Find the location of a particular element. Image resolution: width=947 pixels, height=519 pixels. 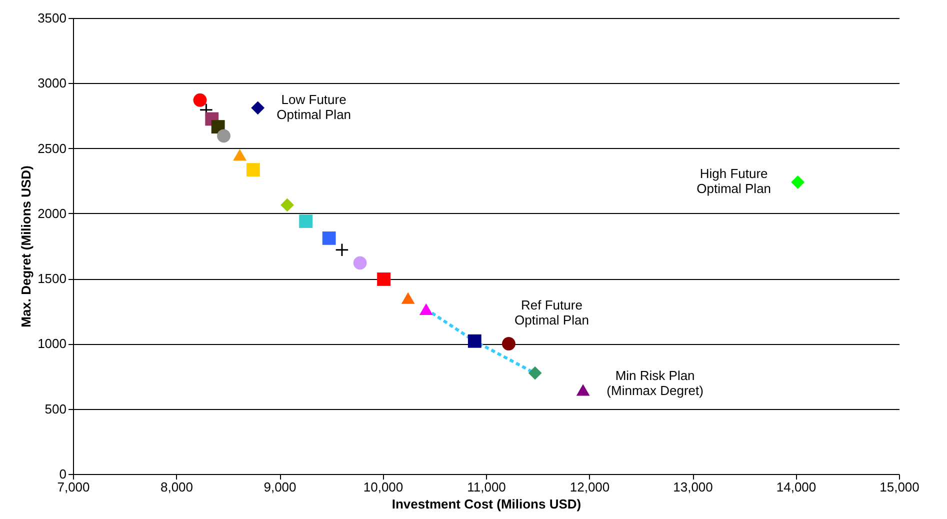

x-tick-label: 11,000 is located at coordinates (486, 487).